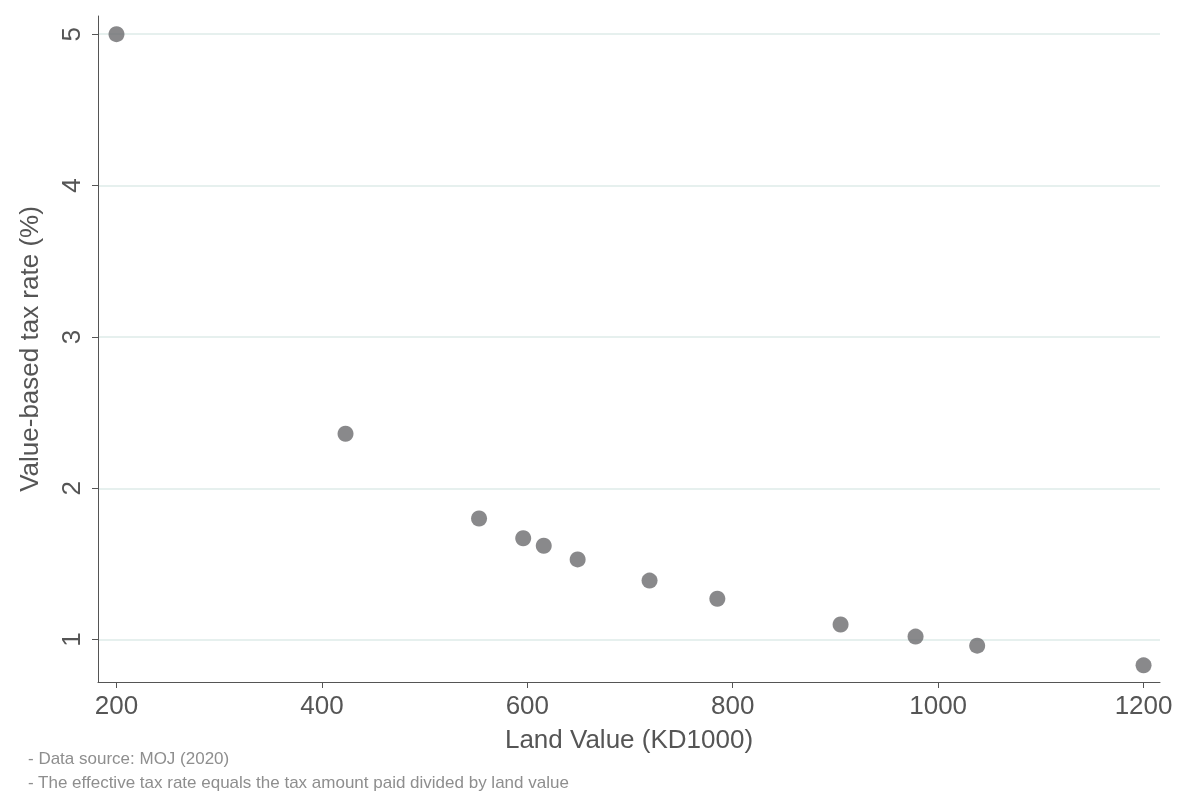  Describe the element at coordinates (527, 705) in the screenshot. I see `x-tick-label: 600` at that location.